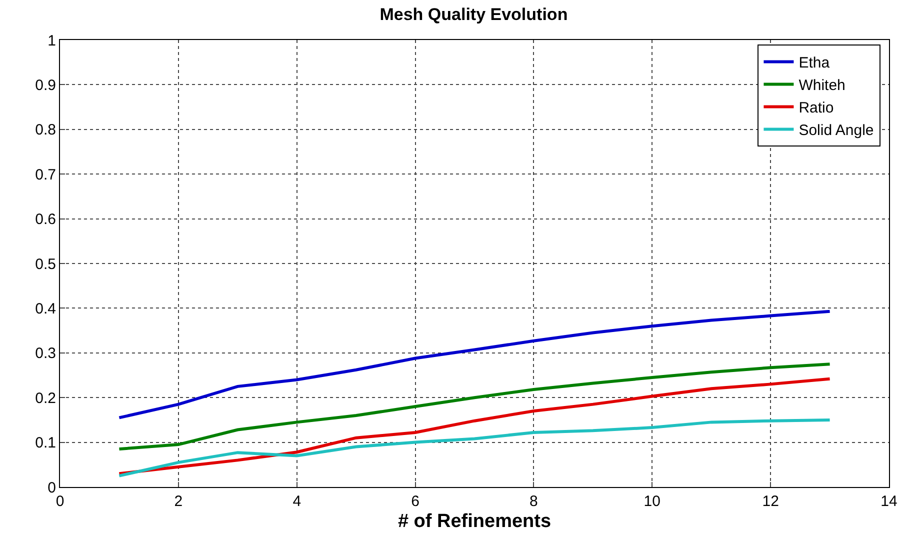 Image resolution: width=911 pixels, height=542 pixels. I want to click on legend-label: Solid Angle, so click(836, 131).